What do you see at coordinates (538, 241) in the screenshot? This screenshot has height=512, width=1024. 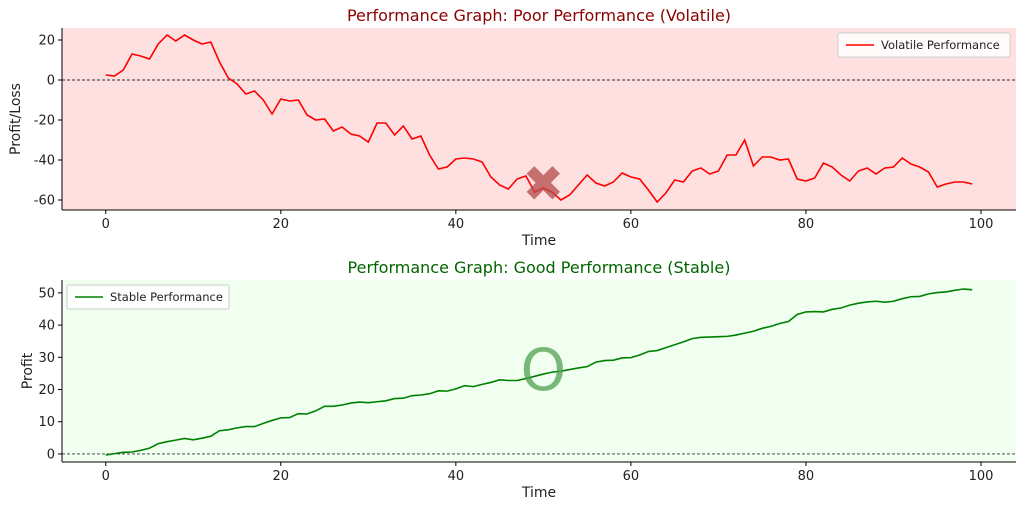 I see `x-axis-label: Time` at bounding box center [538, 241].